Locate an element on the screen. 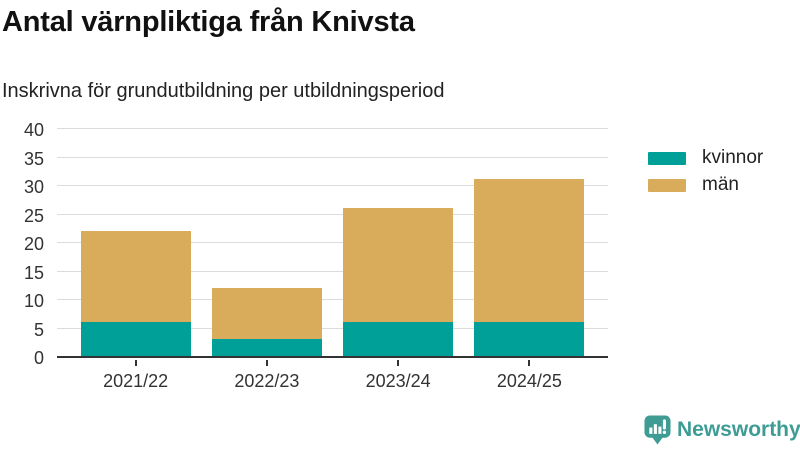 The width and height of the screenshot is (800, 450). x-axis-labels: 2021/22 2022/23 2023/24 2024/25 is located at coordinates (332, 376).